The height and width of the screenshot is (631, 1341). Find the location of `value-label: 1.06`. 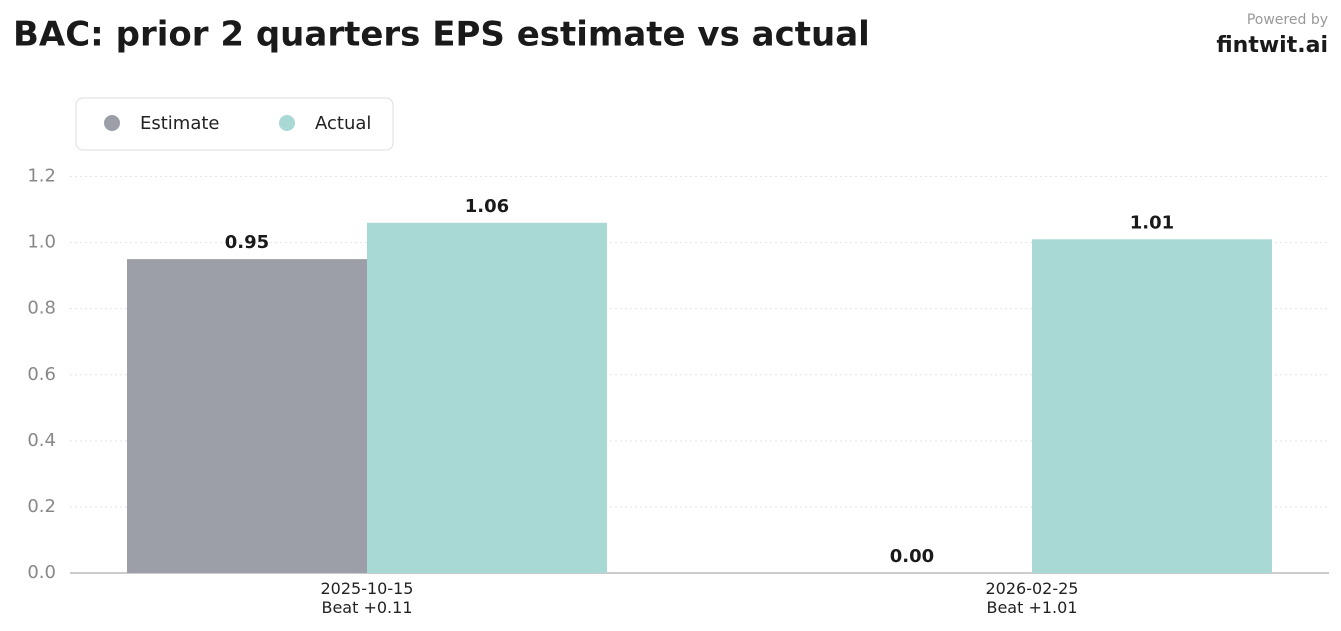

value-label: 1.06 is located at coordinates (487, 206).